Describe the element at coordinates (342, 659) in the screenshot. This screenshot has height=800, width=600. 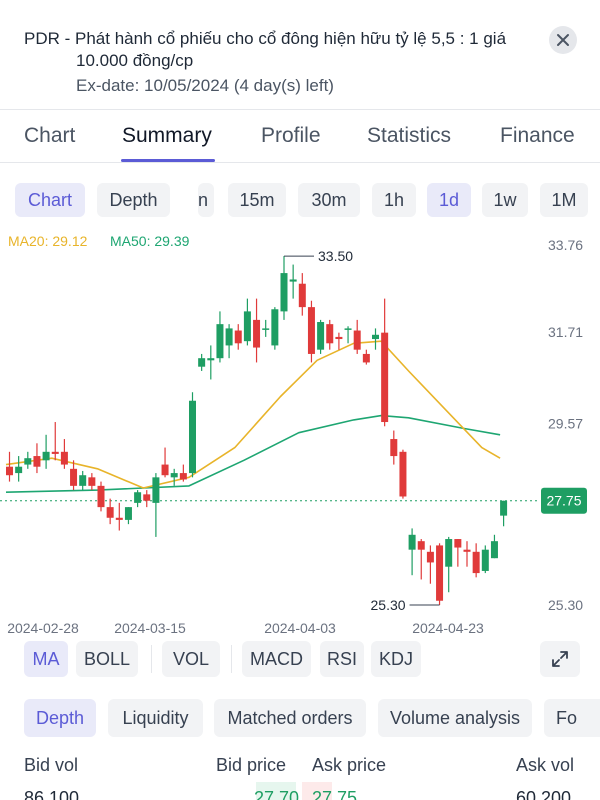
I see `indicator-rsi-button: RSI` at that location.